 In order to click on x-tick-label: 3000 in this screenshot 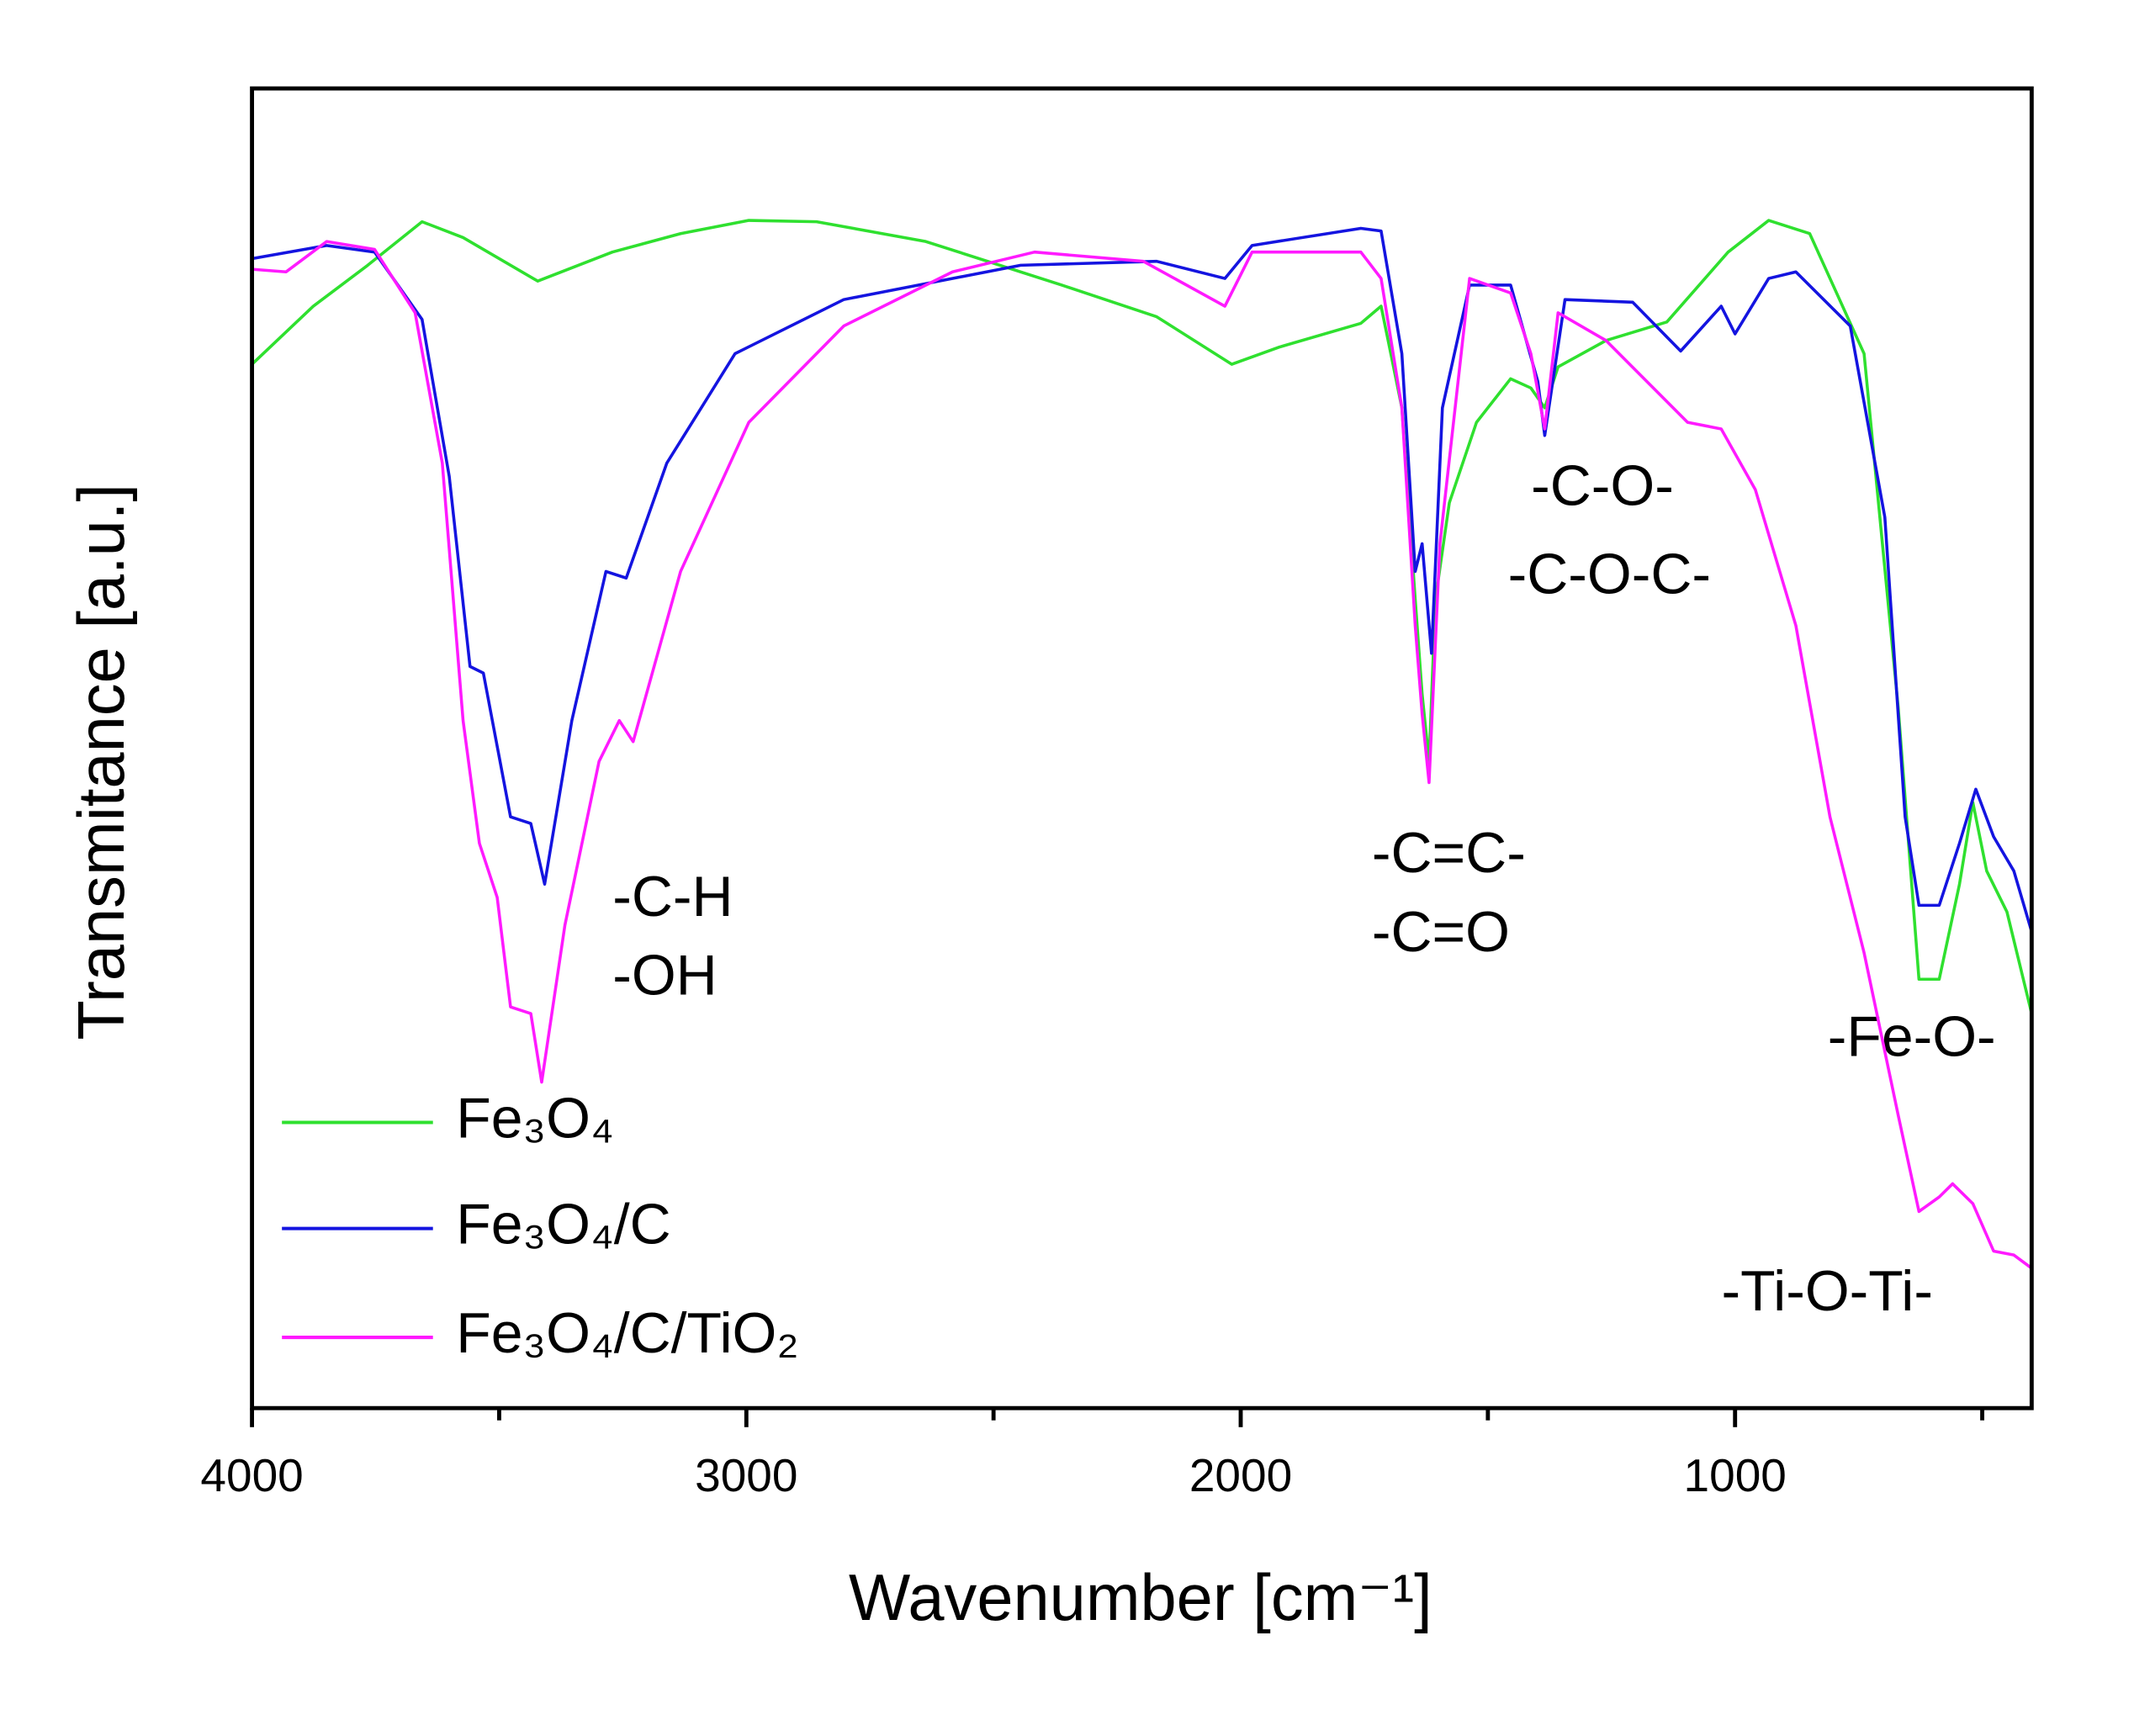, I will do `click(746, 1475)`.